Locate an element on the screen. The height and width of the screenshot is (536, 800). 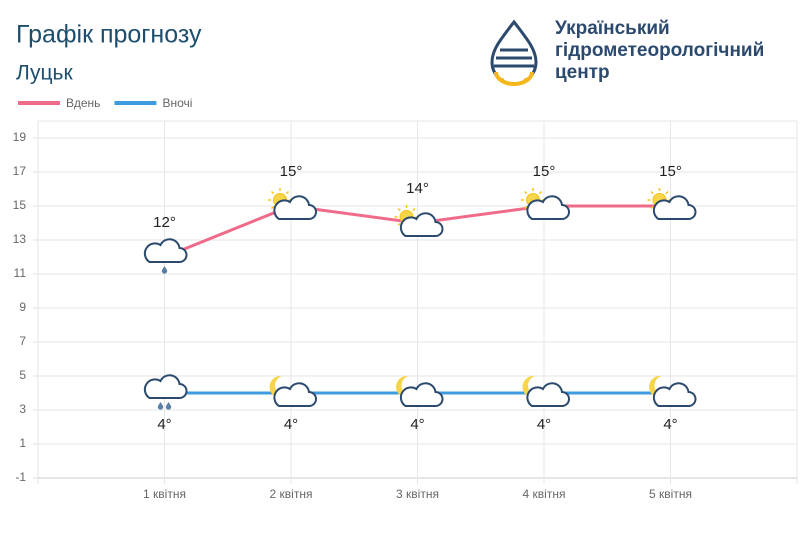
y-tick-label: 7 is located at coordinates (22, 341).